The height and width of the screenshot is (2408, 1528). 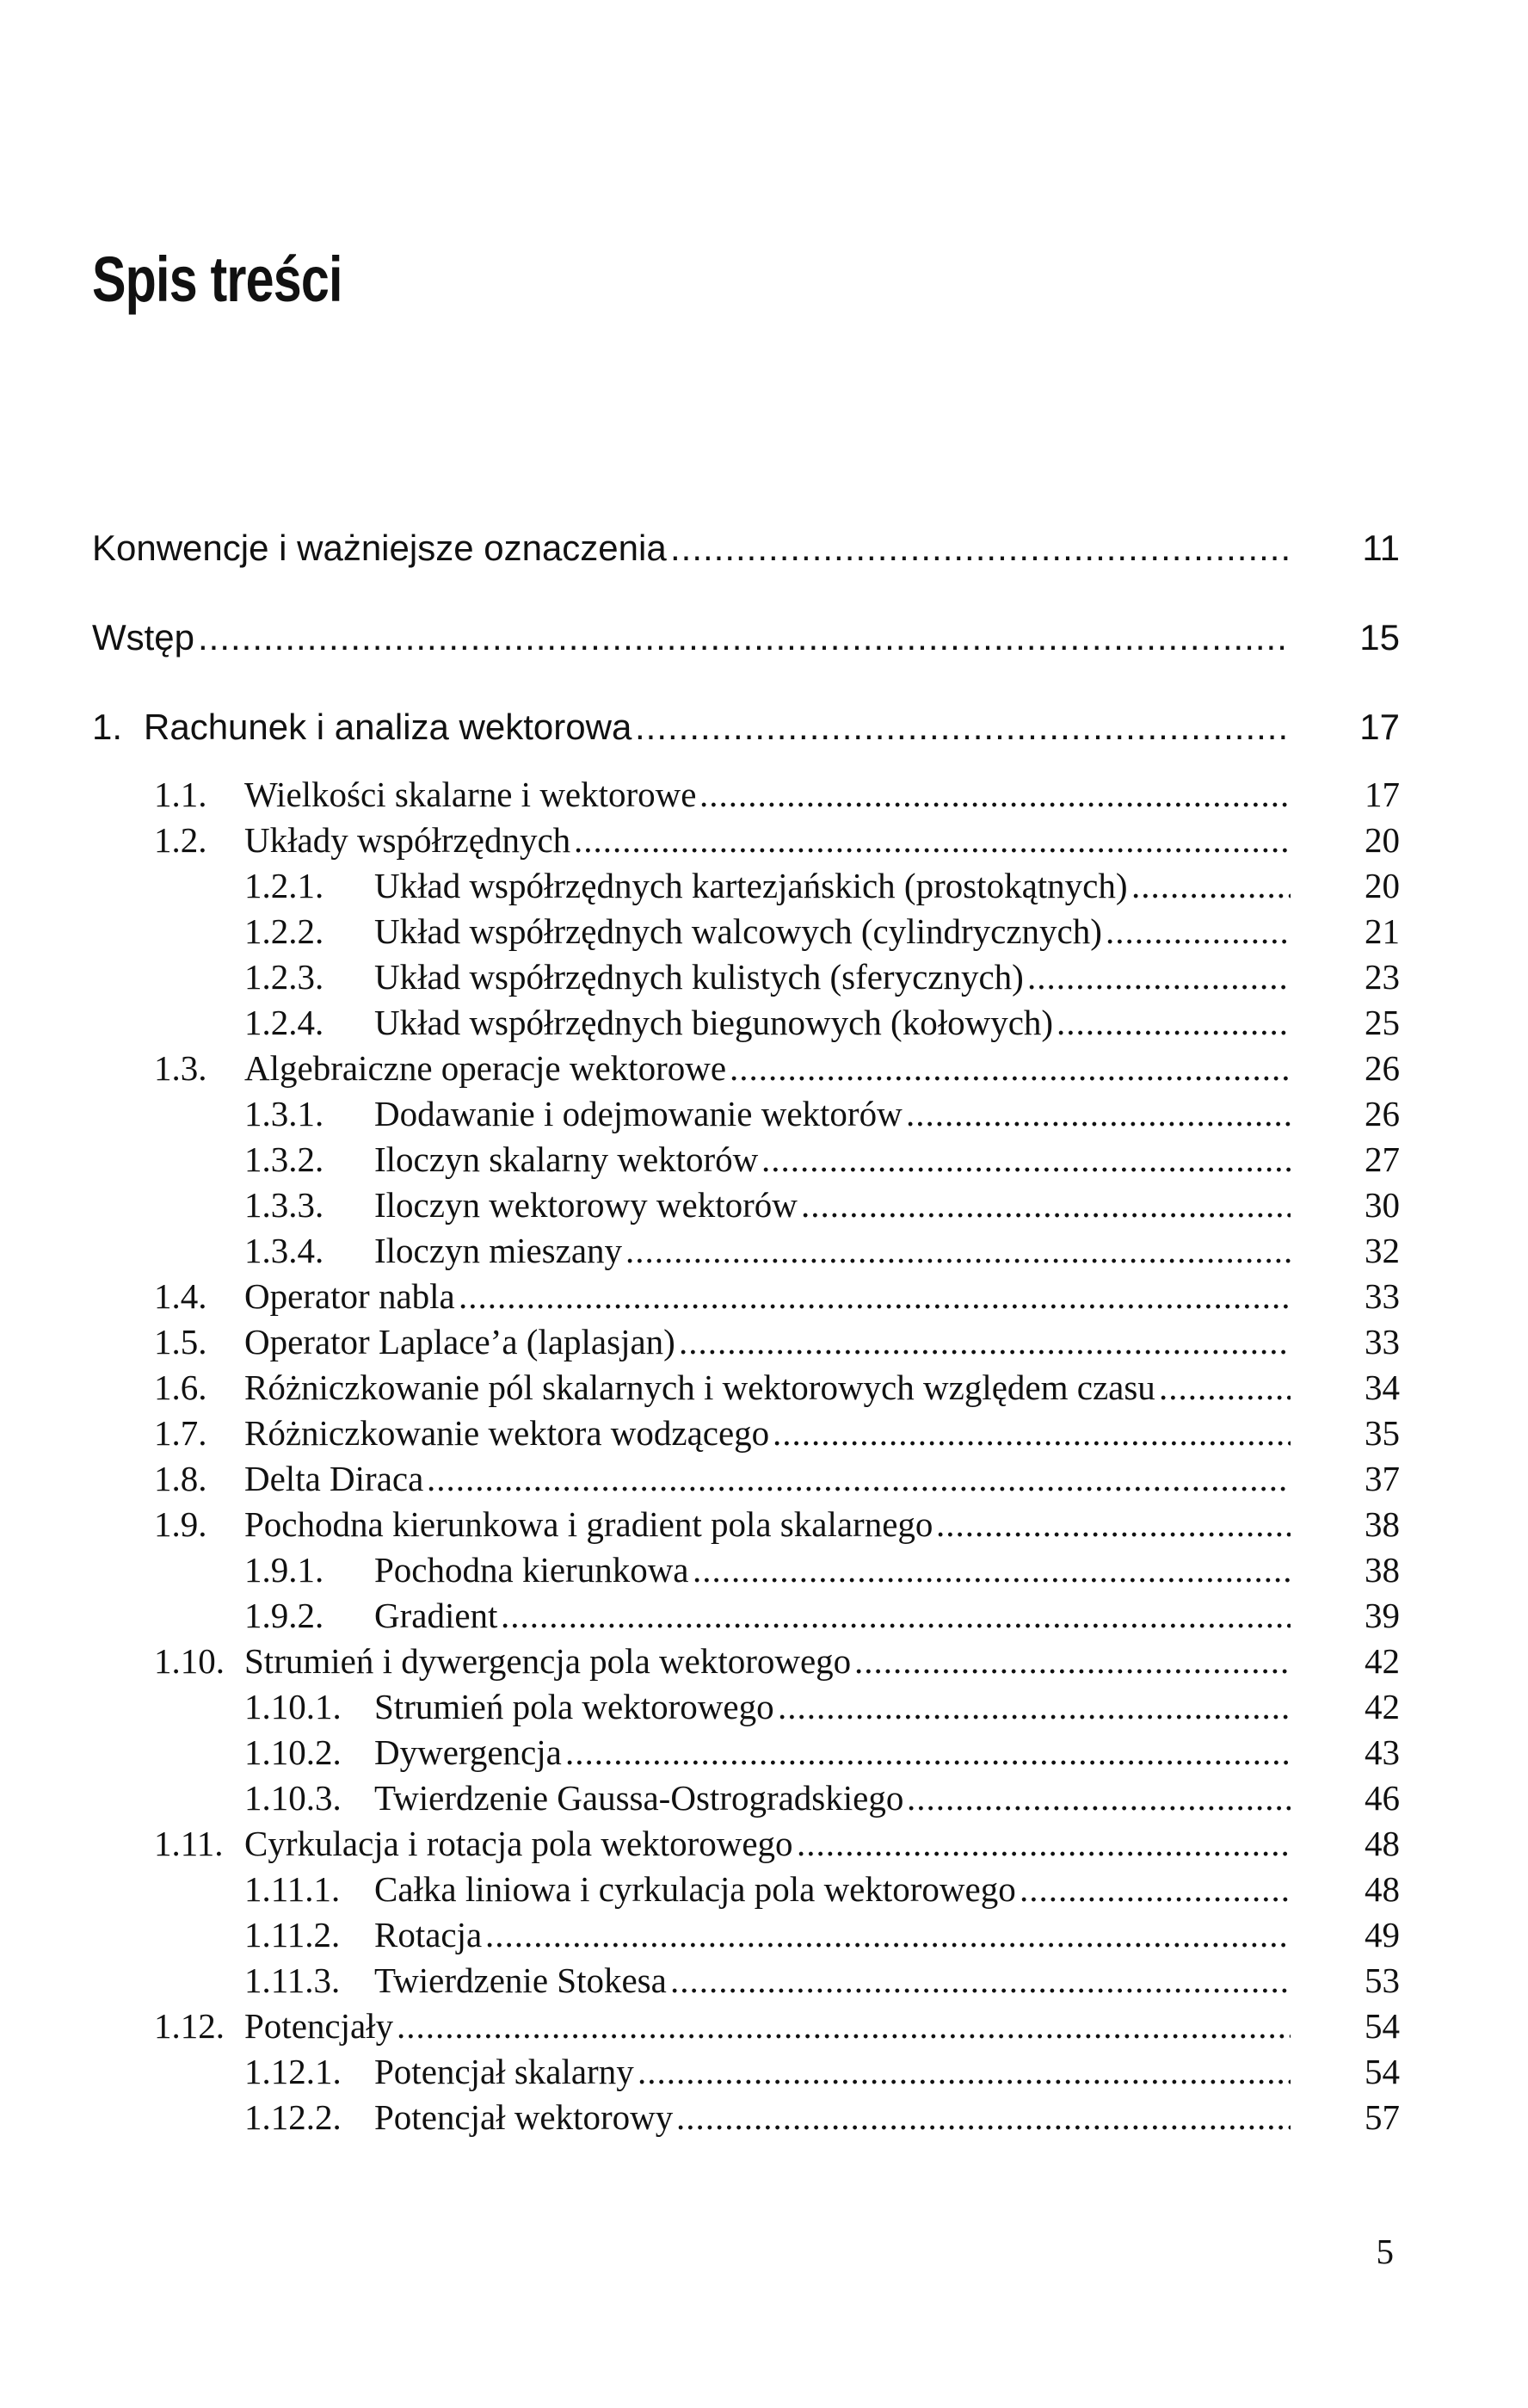 What do you see at coordinates (284, 977) in the screenshot?
I see `toc-entry-number: 1.2.3.` at bounding box center [284, 977].